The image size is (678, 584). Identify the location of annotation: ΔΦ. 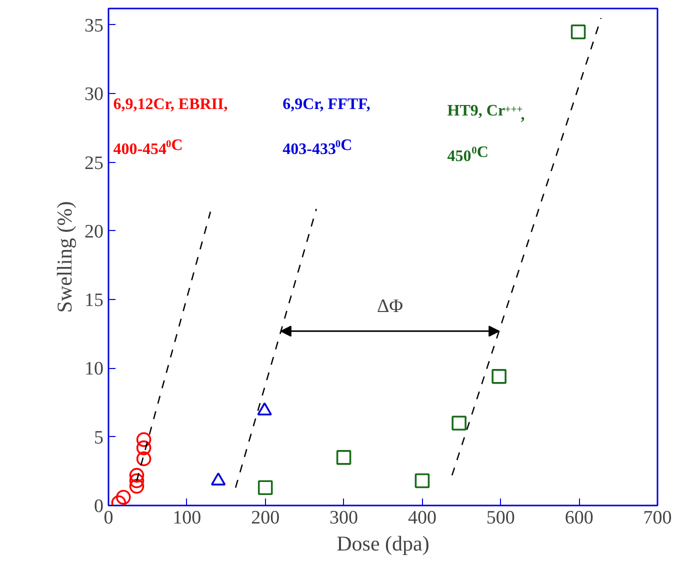
(390, 307).